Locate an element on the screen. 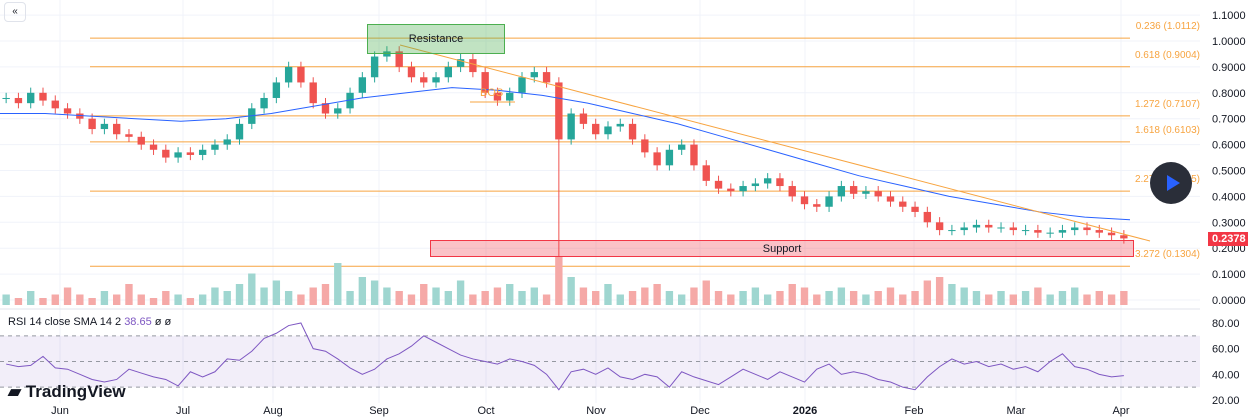 The height and width of the screenshot is (420, 1248). support-zone: Support is located at coordinates (782, 248).